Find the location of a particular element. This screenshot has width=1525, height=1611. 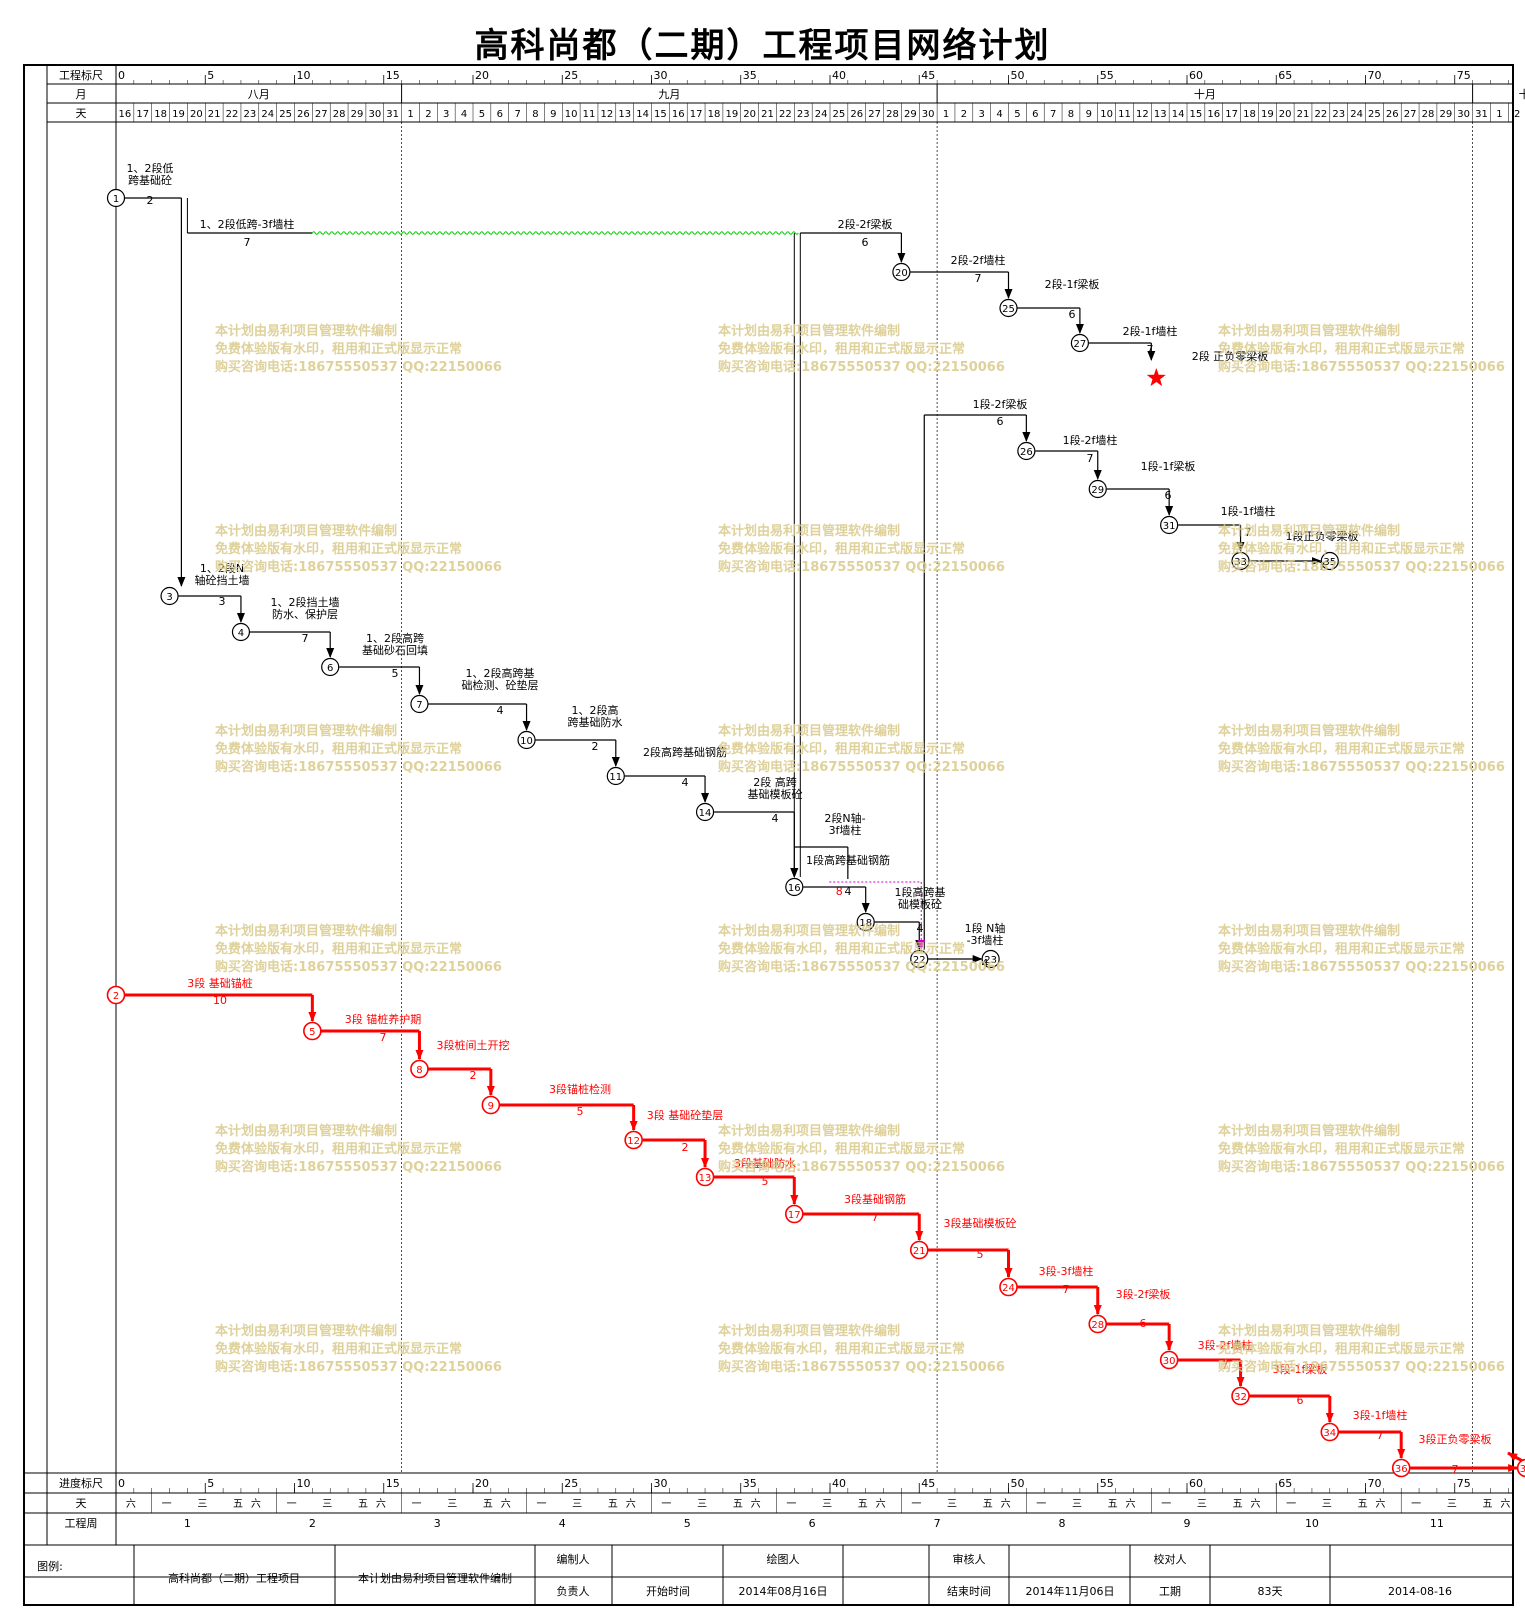

scale-tick-label: 55 is located at coordinates (1107, 75).